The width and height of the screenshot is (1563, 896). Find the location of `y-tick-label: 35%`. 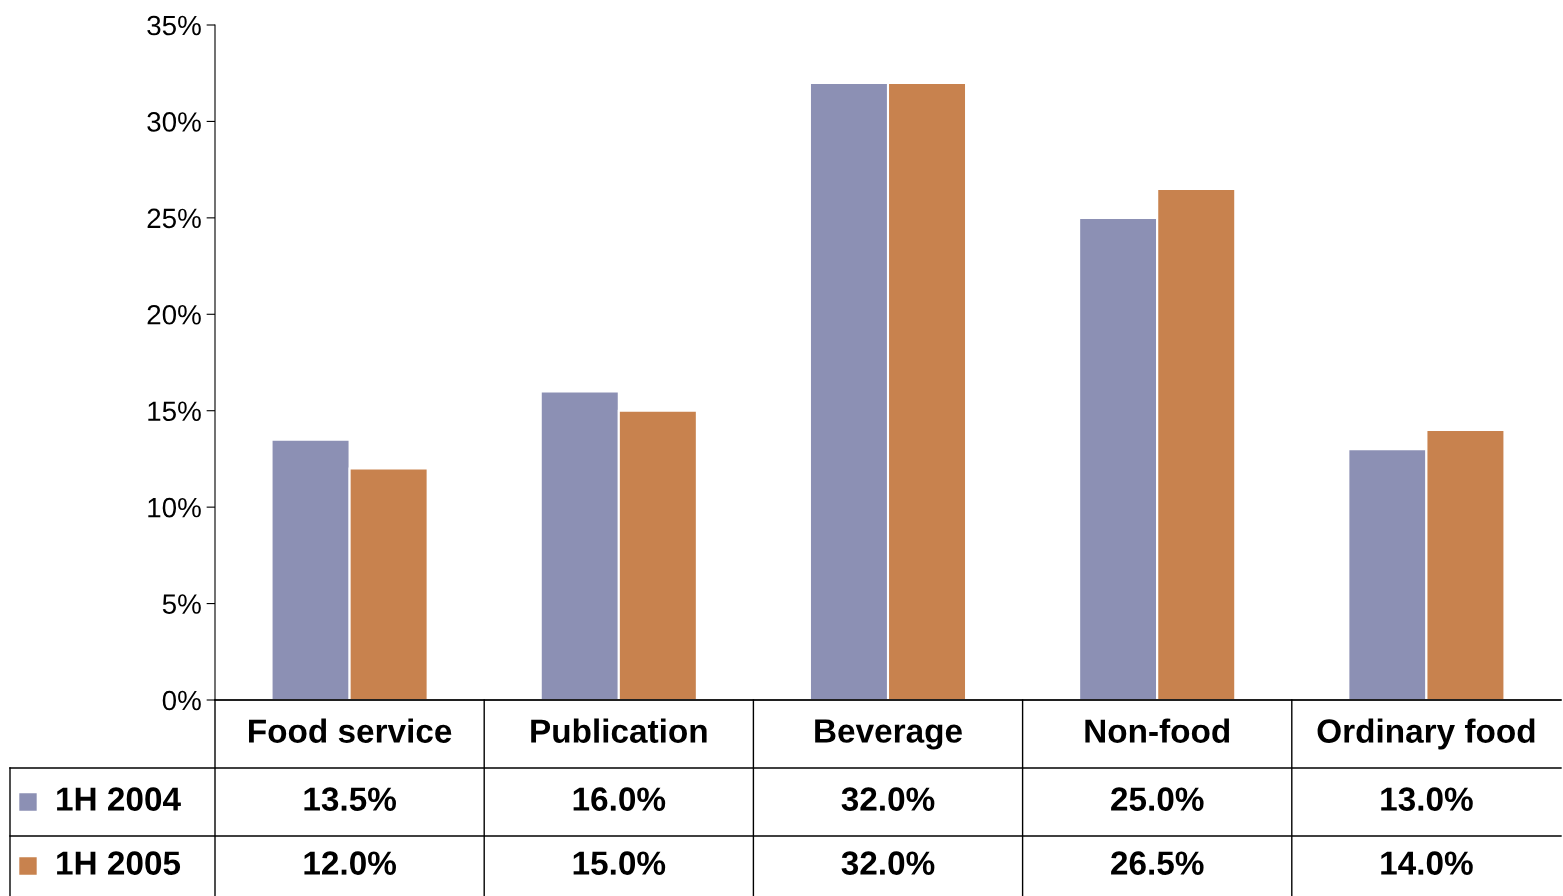

y-tick-label: 35% is located at coordinates (174, 25).